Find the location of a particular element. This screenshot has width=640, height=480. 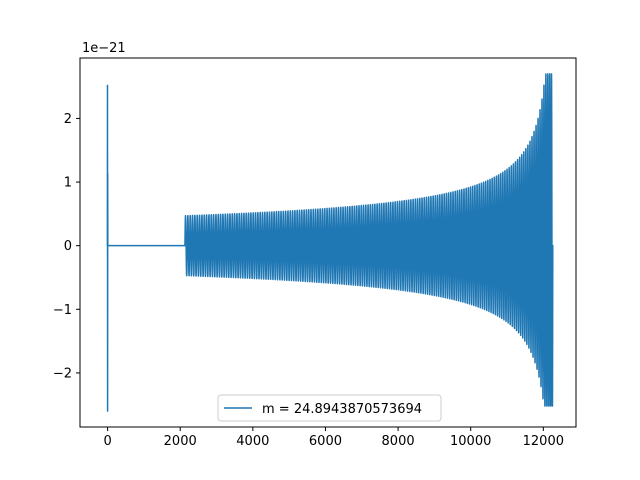

legend-entry-label: m = 24.8943870573694 is located at coordinates (342, 409).